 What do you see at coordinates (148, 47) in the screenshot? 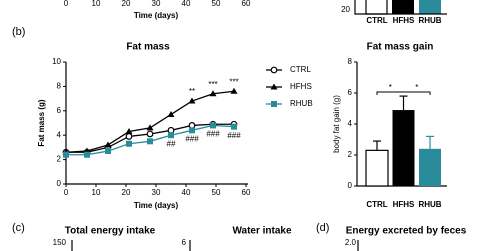
I see `chart-title: Fat mass` at bounding box center [148, 47].